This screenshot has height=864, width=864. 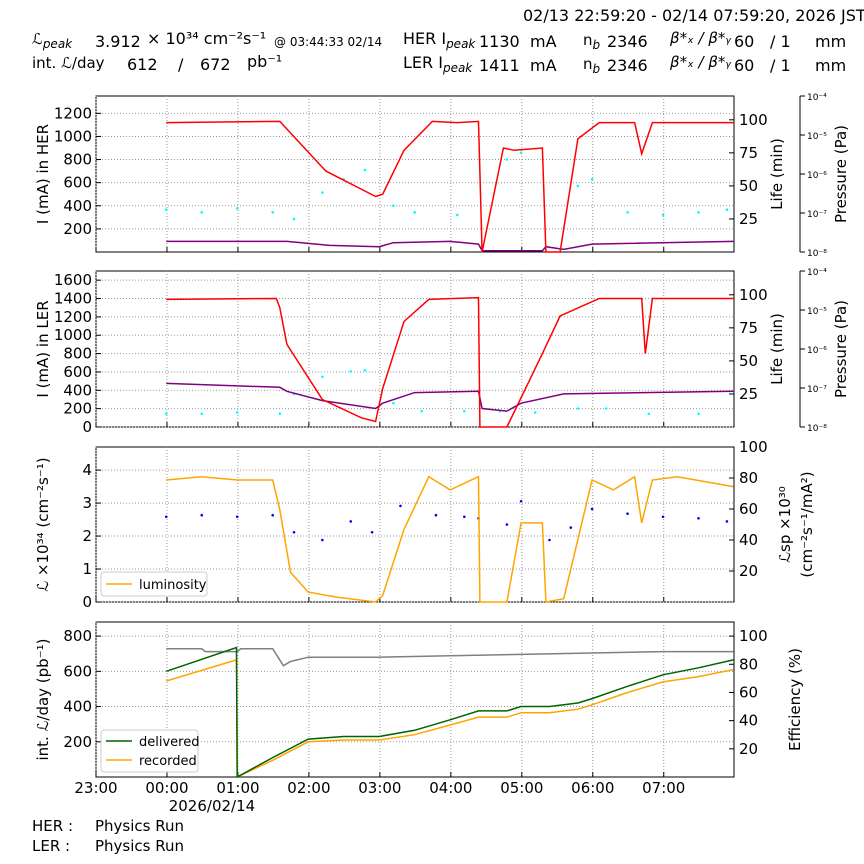 What do you see at coordinates (777, 349) in the screenshot?
I see `life-axis-label: Life (min)` at bounding box center [777, 349].